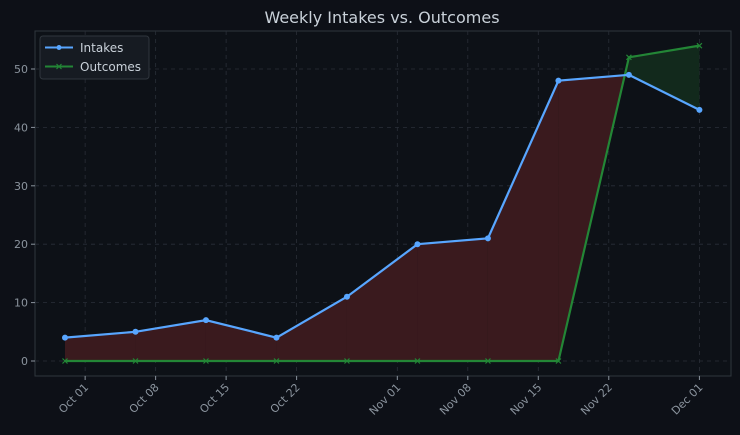 The width and height of the screenshot is (740, 435). Describe the element at coordinates (59, 47) in the screenshot. I see `legend-intakes-marker` at that location.